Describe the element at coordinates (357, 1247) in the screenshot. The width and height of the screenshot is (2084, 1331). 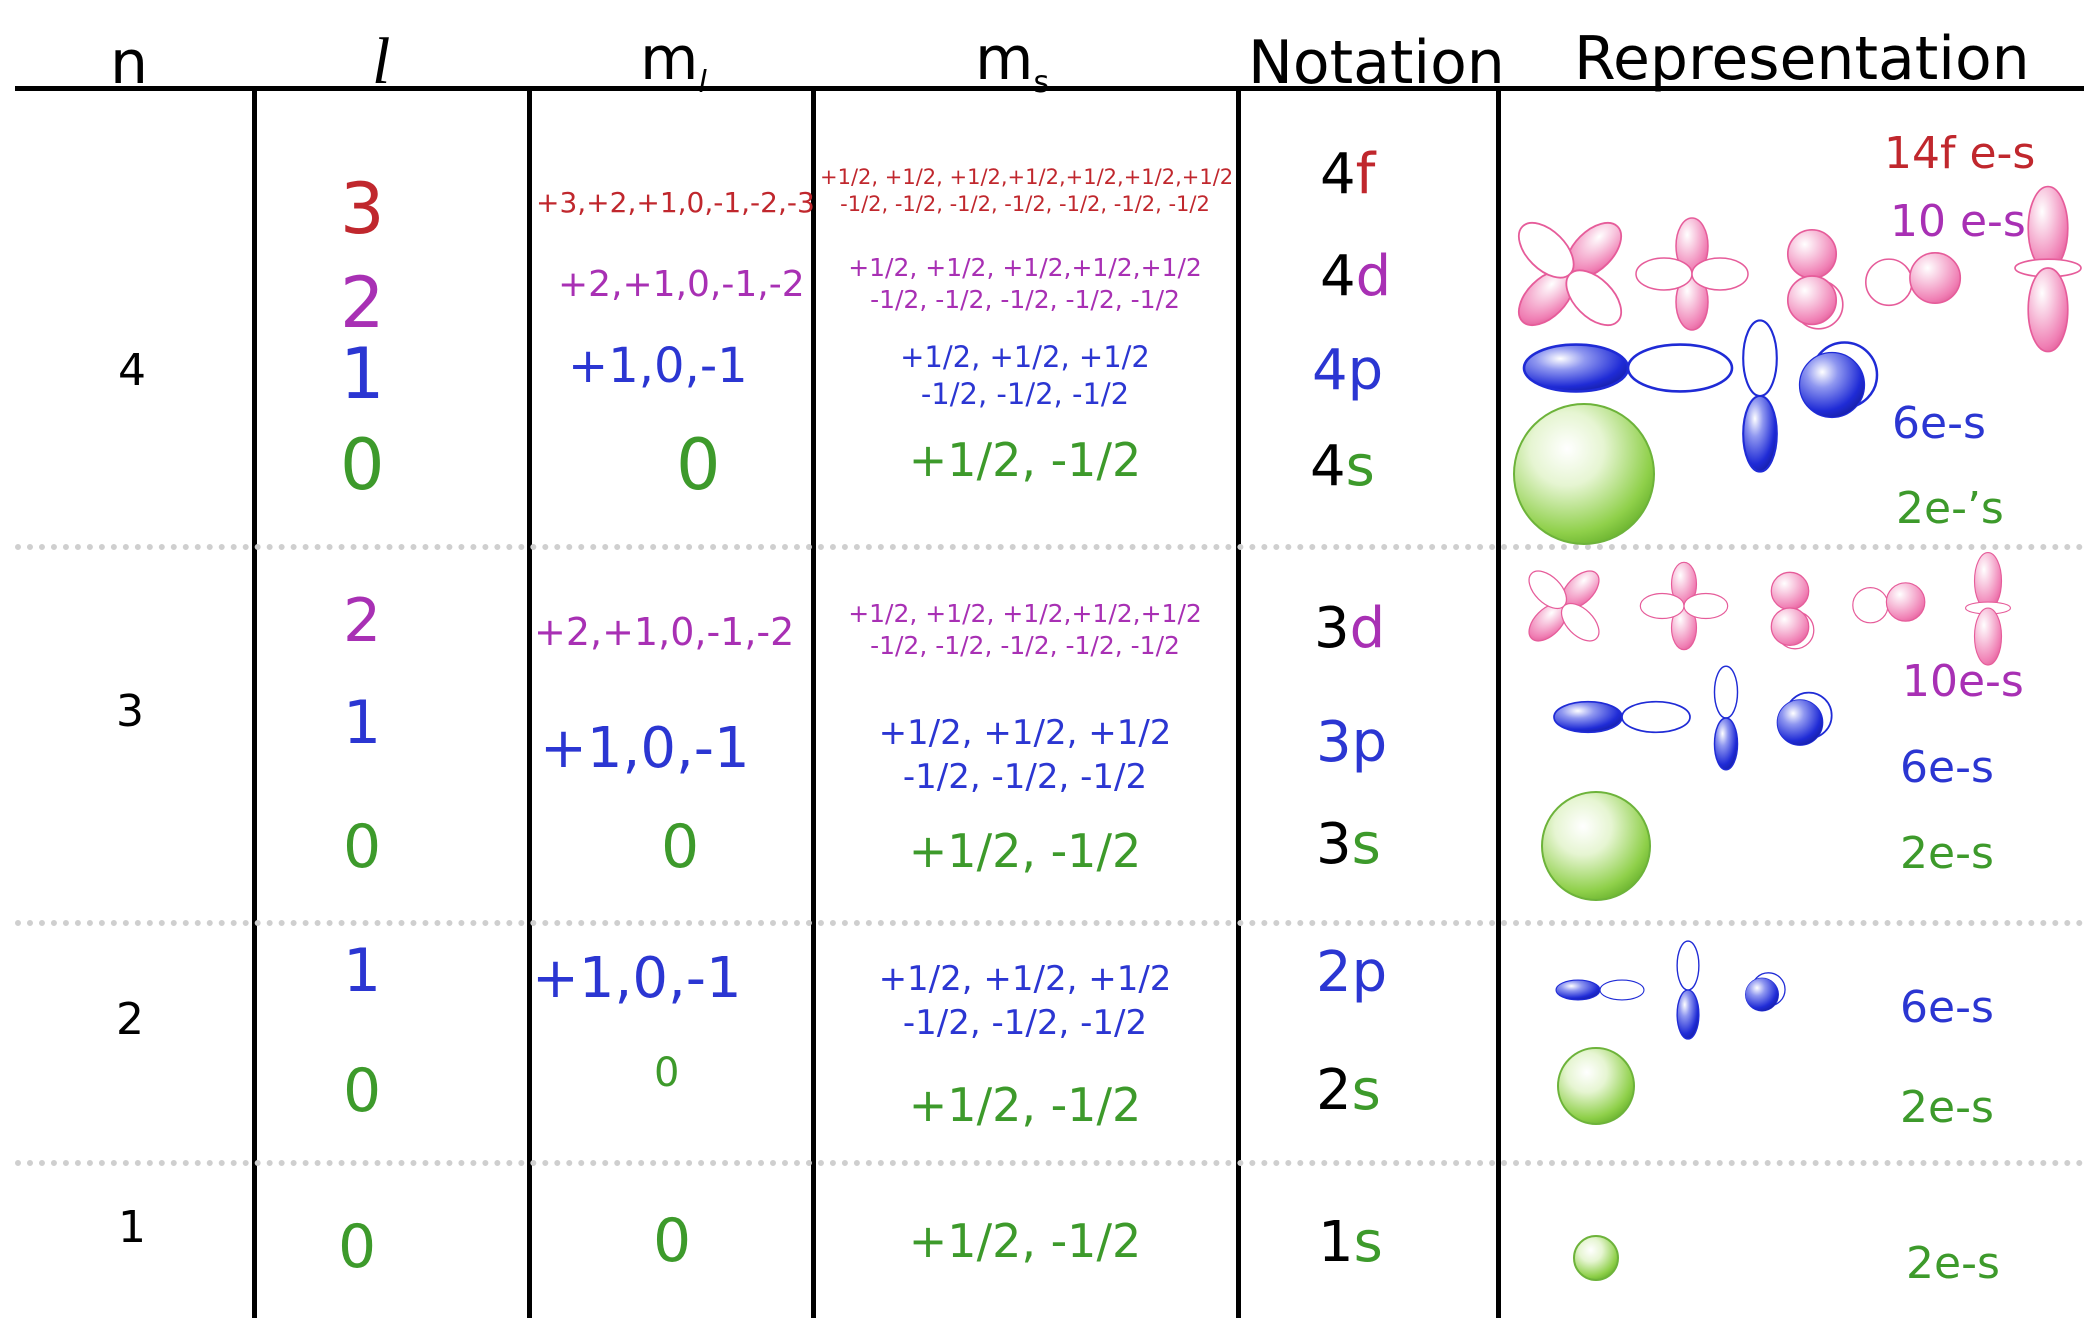
I see `l-1s: 0` at that location.